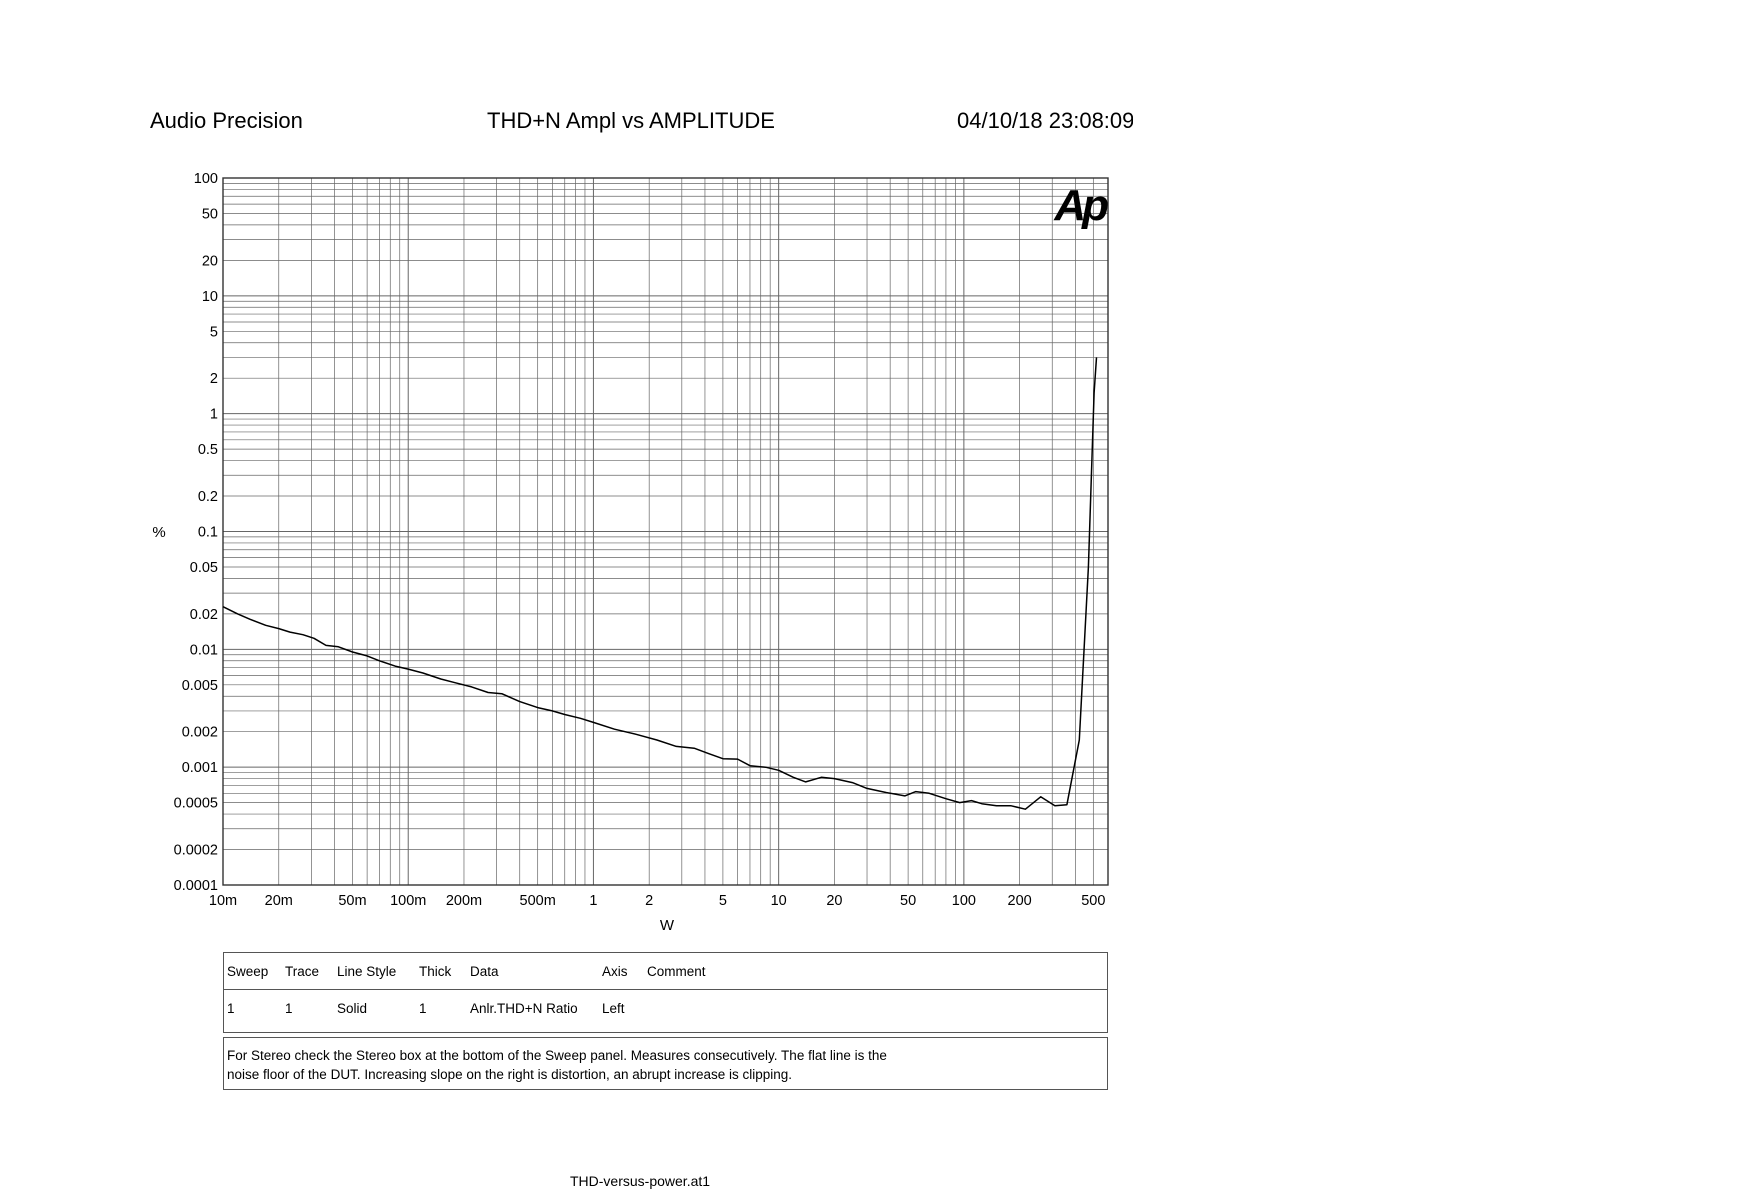  Describe the element at coordinates (204, 650) in the screenshot. I see `y-tick-label: 0.01` at that location.